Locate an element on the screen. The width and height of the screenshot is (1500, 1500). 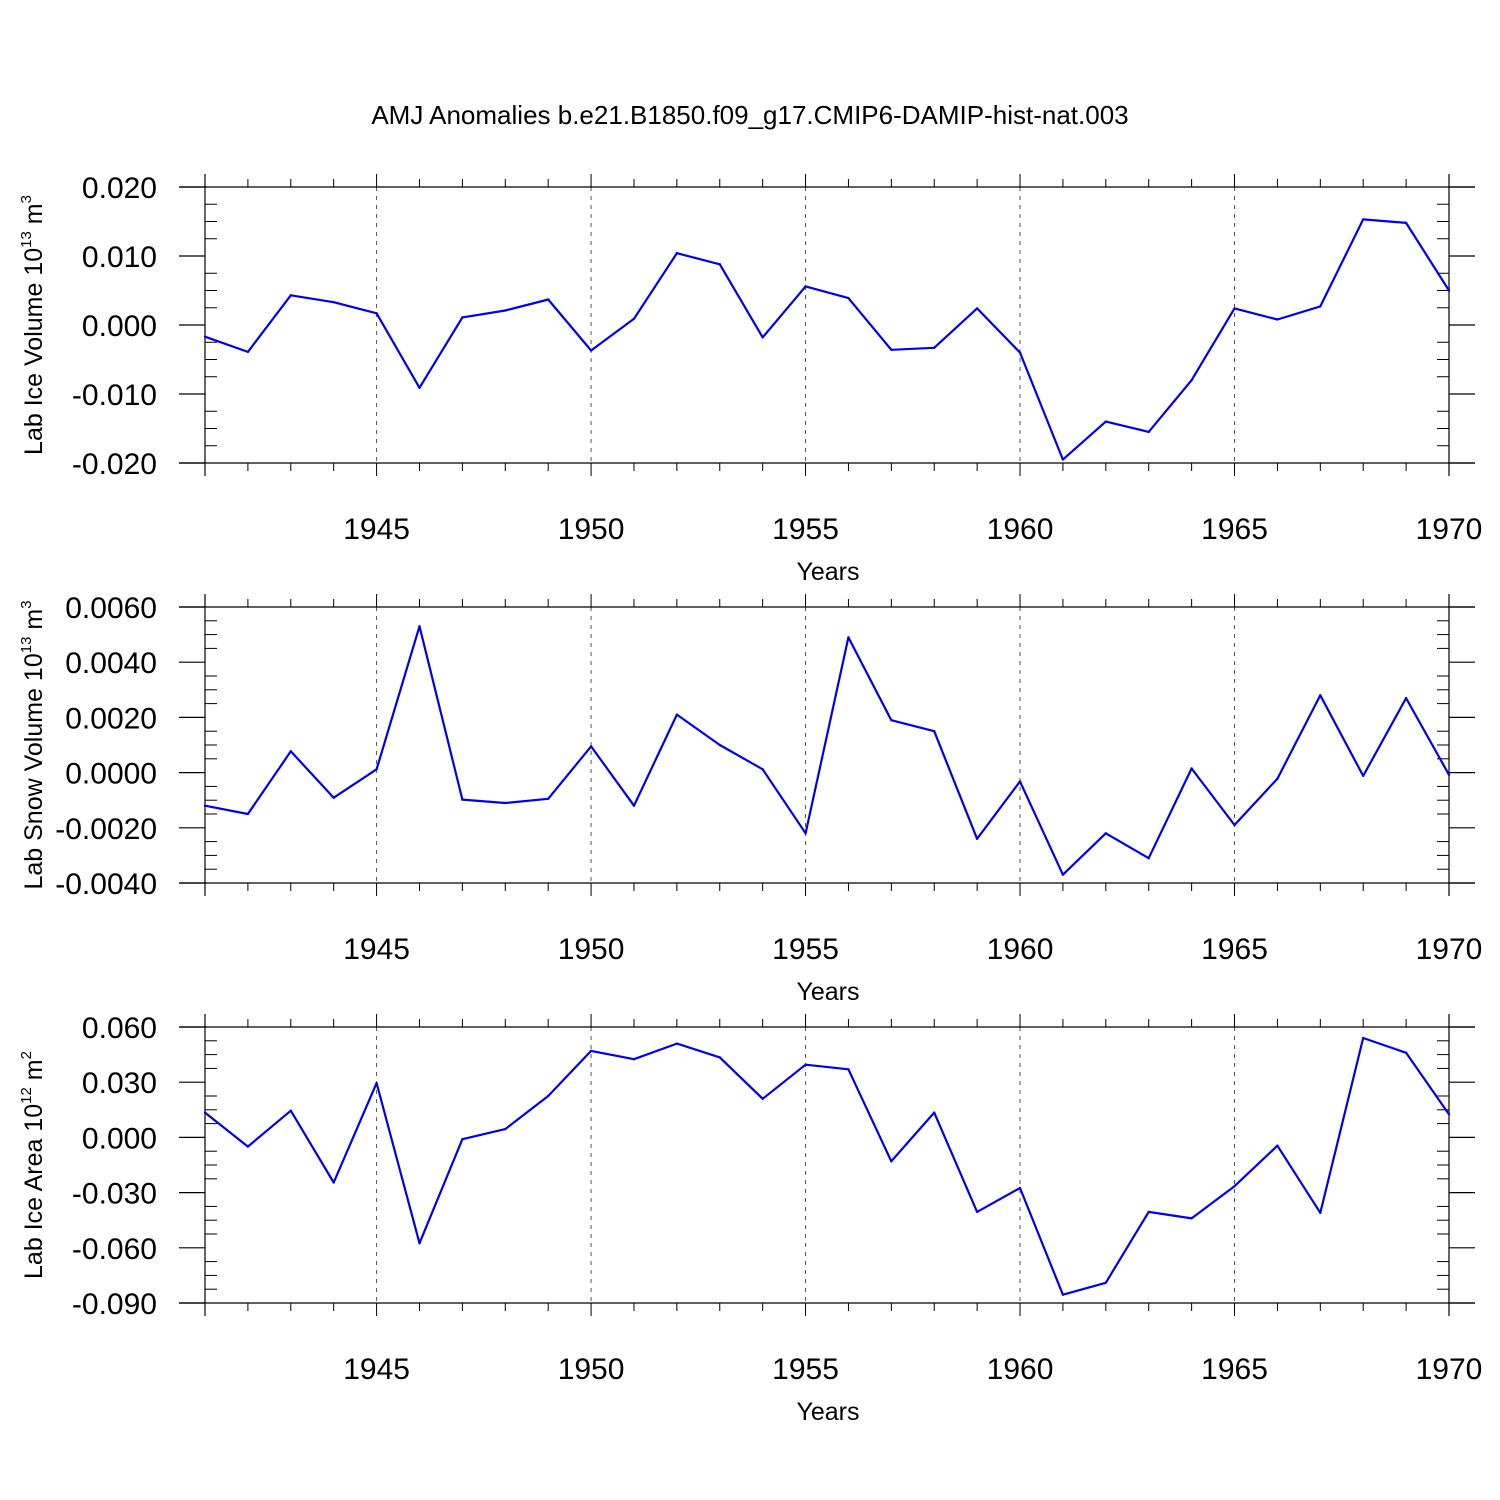
ice-volume-point-1962 is located at coordinates (1106, 421).